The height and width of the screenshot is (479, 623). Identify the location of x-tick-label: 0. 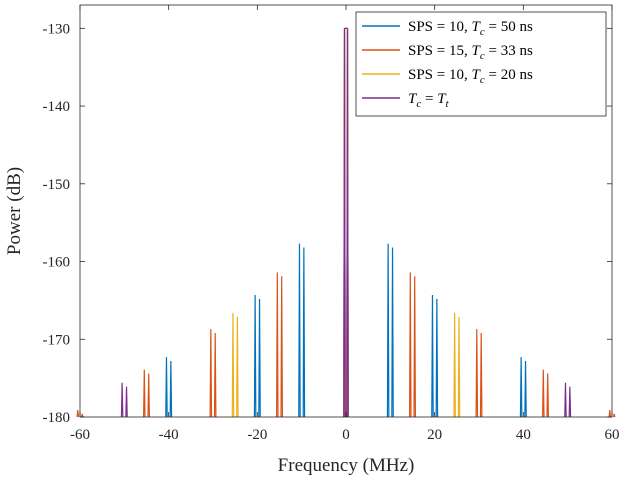
(346, 435).